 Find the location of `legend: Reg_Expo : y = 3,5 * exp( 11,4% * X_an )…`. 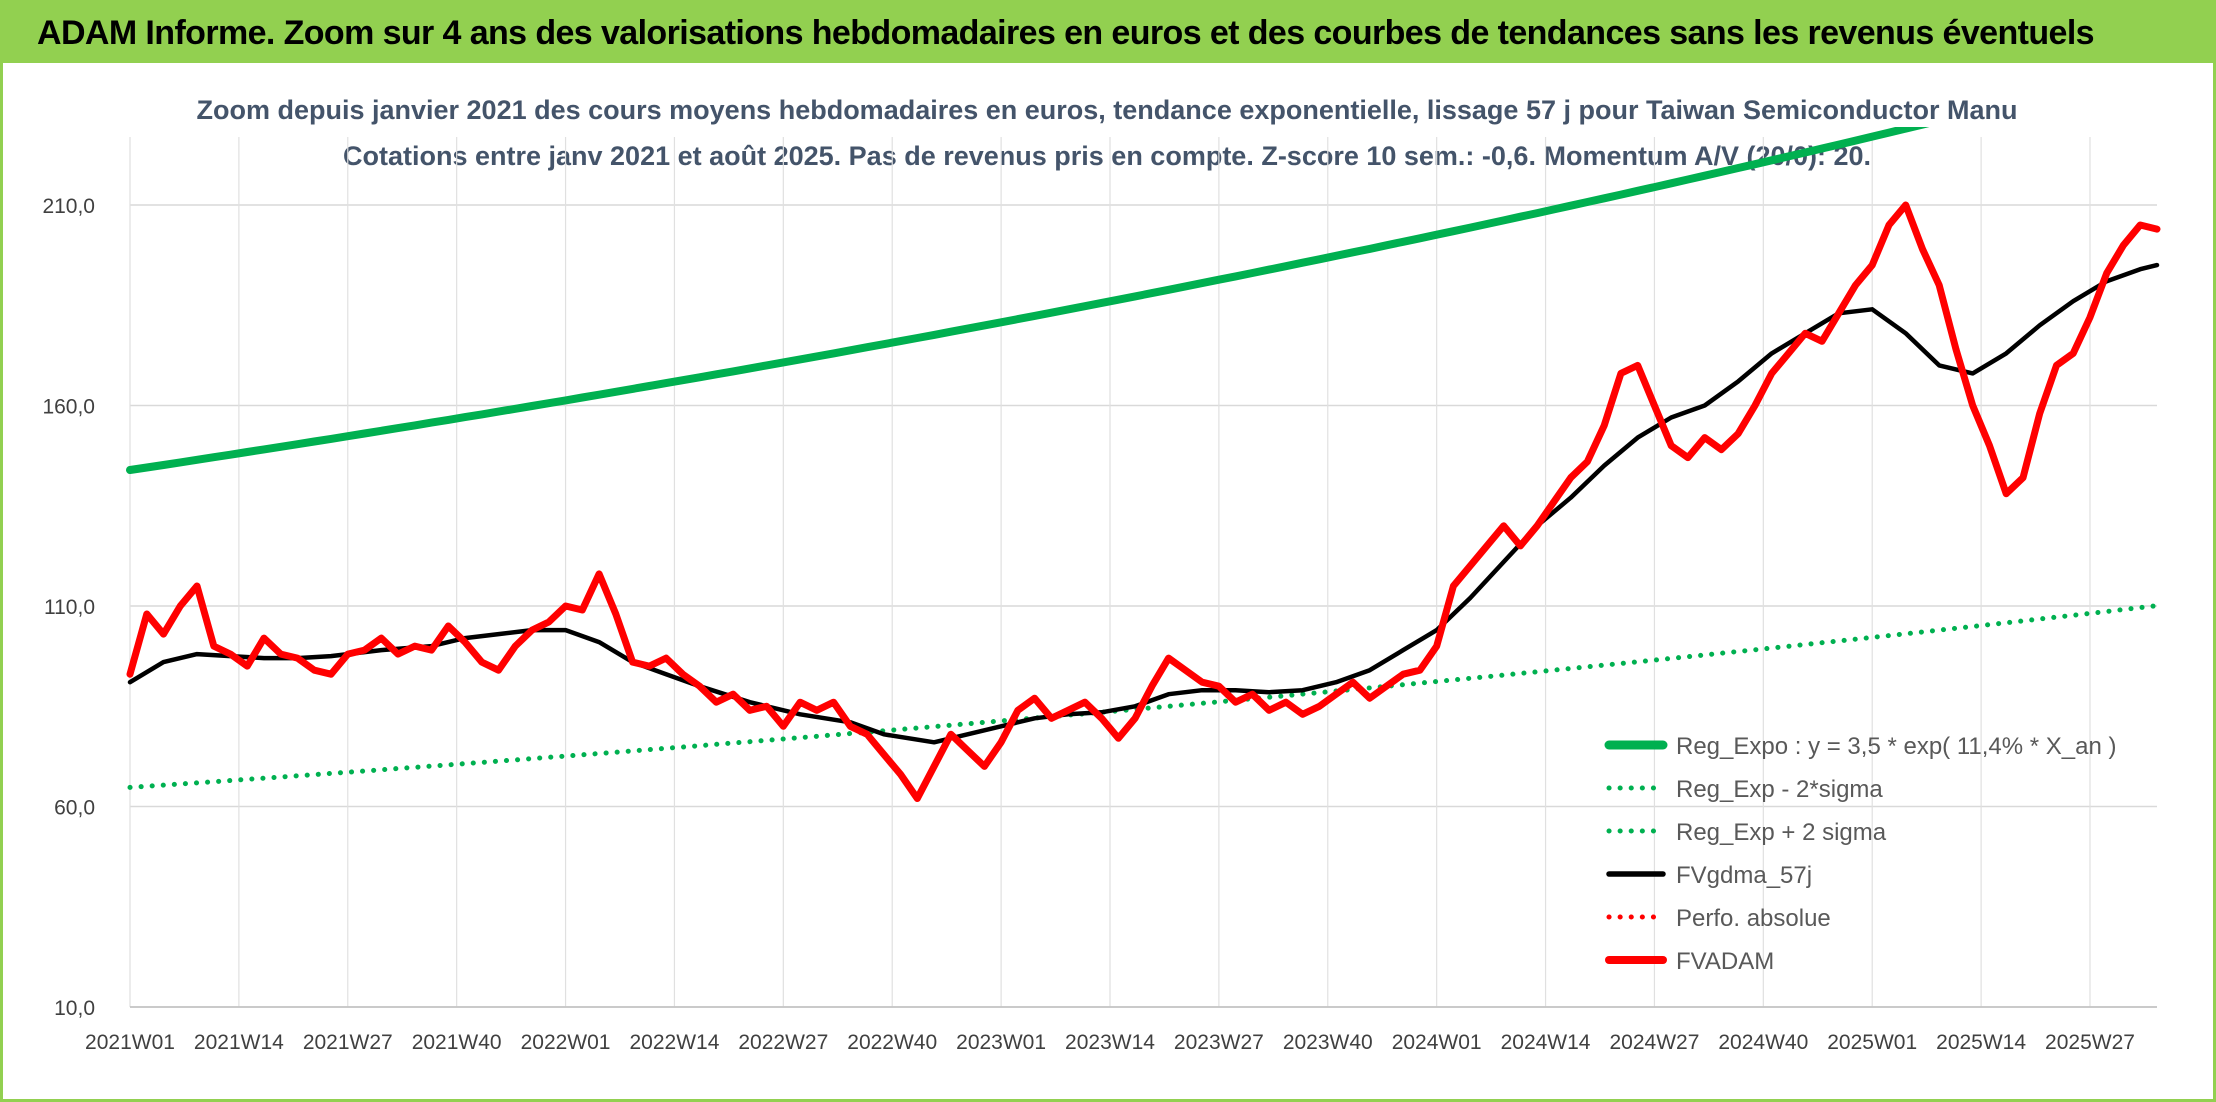

legend: Reg_Expo : y = 3,5 * exp( 11,4% * X_an )… is located at coordinates (1860, 854).